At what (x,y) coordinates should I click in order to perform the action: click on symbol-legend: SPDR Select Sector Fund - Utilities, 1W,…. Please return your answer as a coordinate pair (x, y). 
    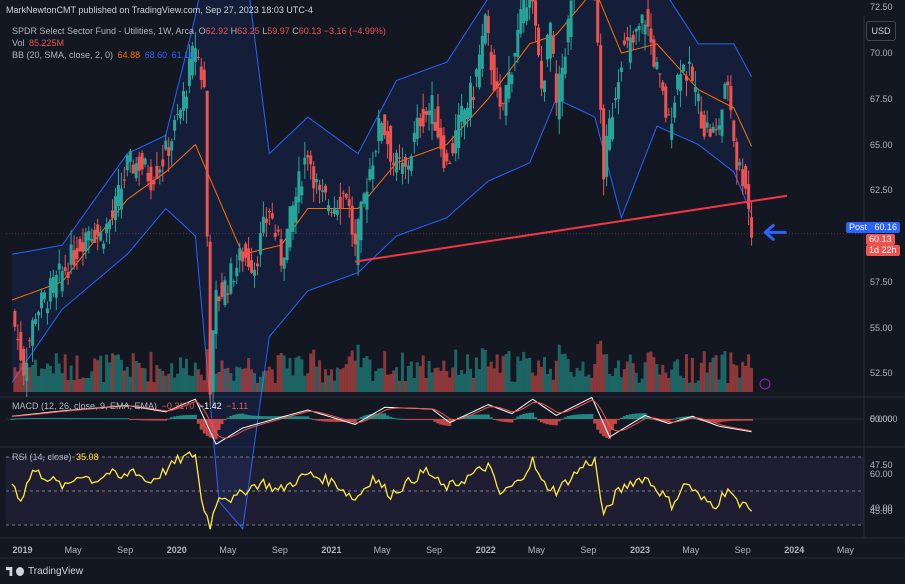
    Looking at the image, I should click on (199, 31).